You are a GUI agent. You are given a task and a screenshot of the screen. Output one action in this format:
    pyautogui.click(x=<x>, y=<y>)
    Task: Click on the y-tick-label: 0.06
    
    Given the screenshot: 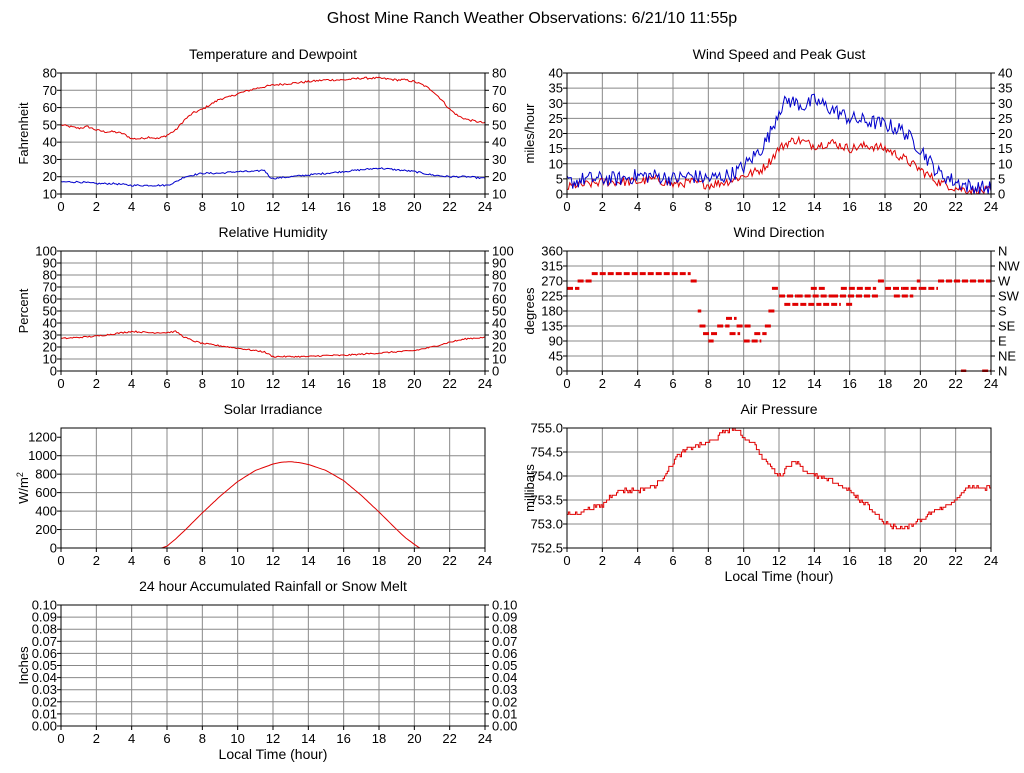 What is the action you would take?
    pyautogui.click(x=44, y=653)
    